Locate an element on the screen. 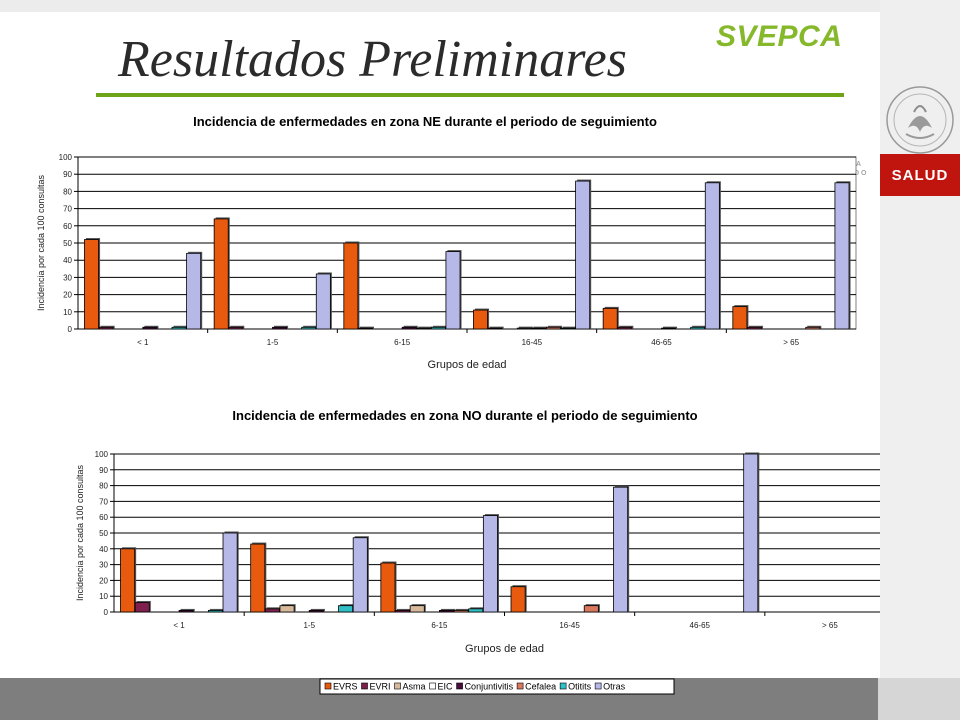  title-underline is located at coordinates (470, 95).